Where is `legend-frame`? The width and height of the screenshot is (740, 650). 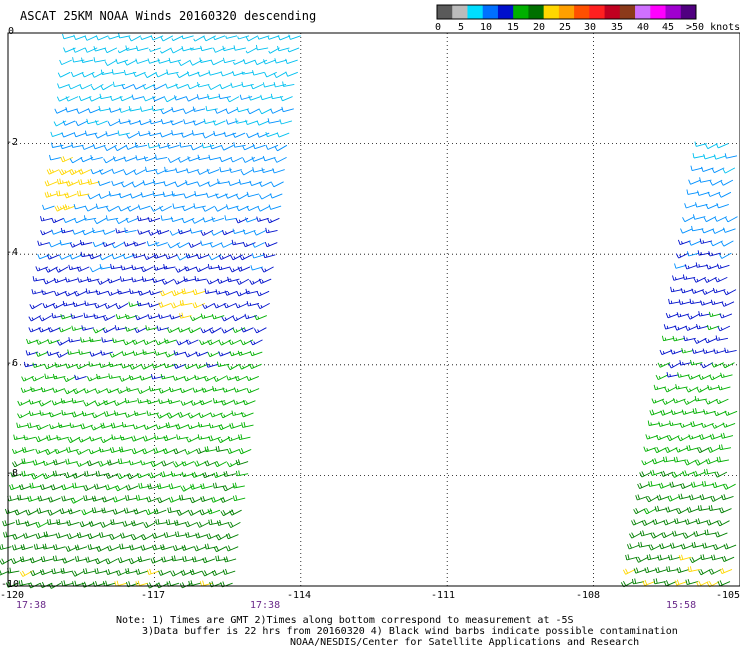
legend-frame is located at coordinates (566, 12).